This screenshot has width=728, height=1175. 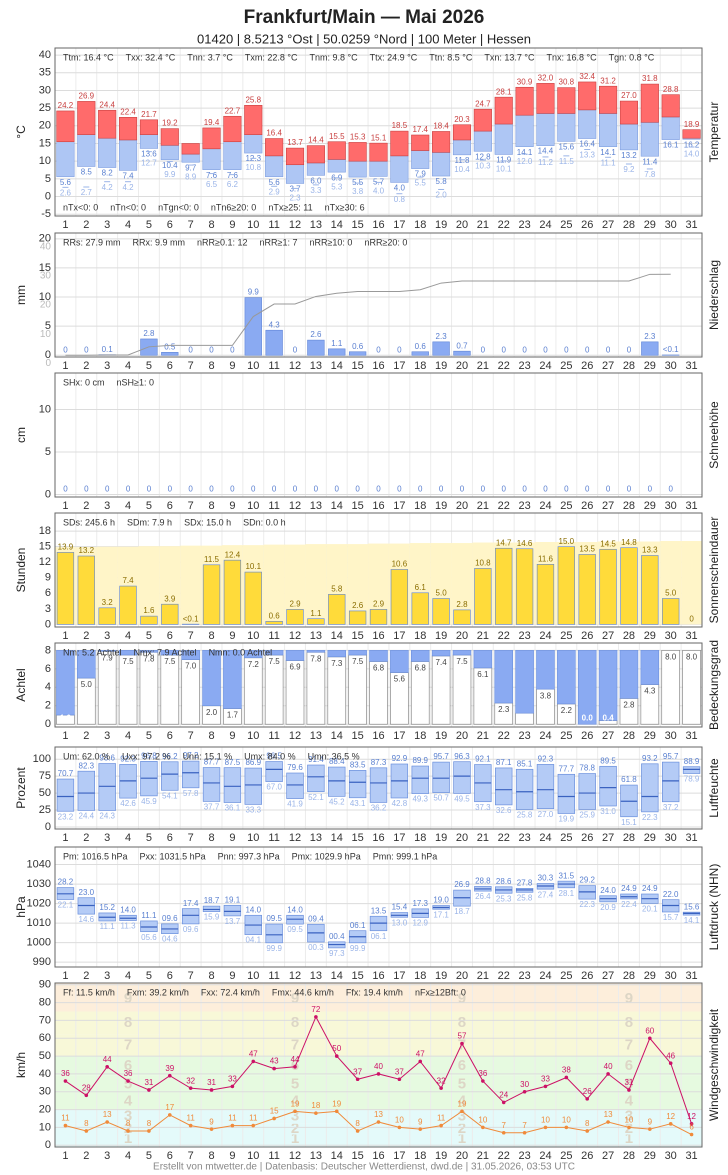 What do you see at coordinates (316, 797) in the screenshot?
I see `value-label: 52.1` at bounding box center [316, 797].